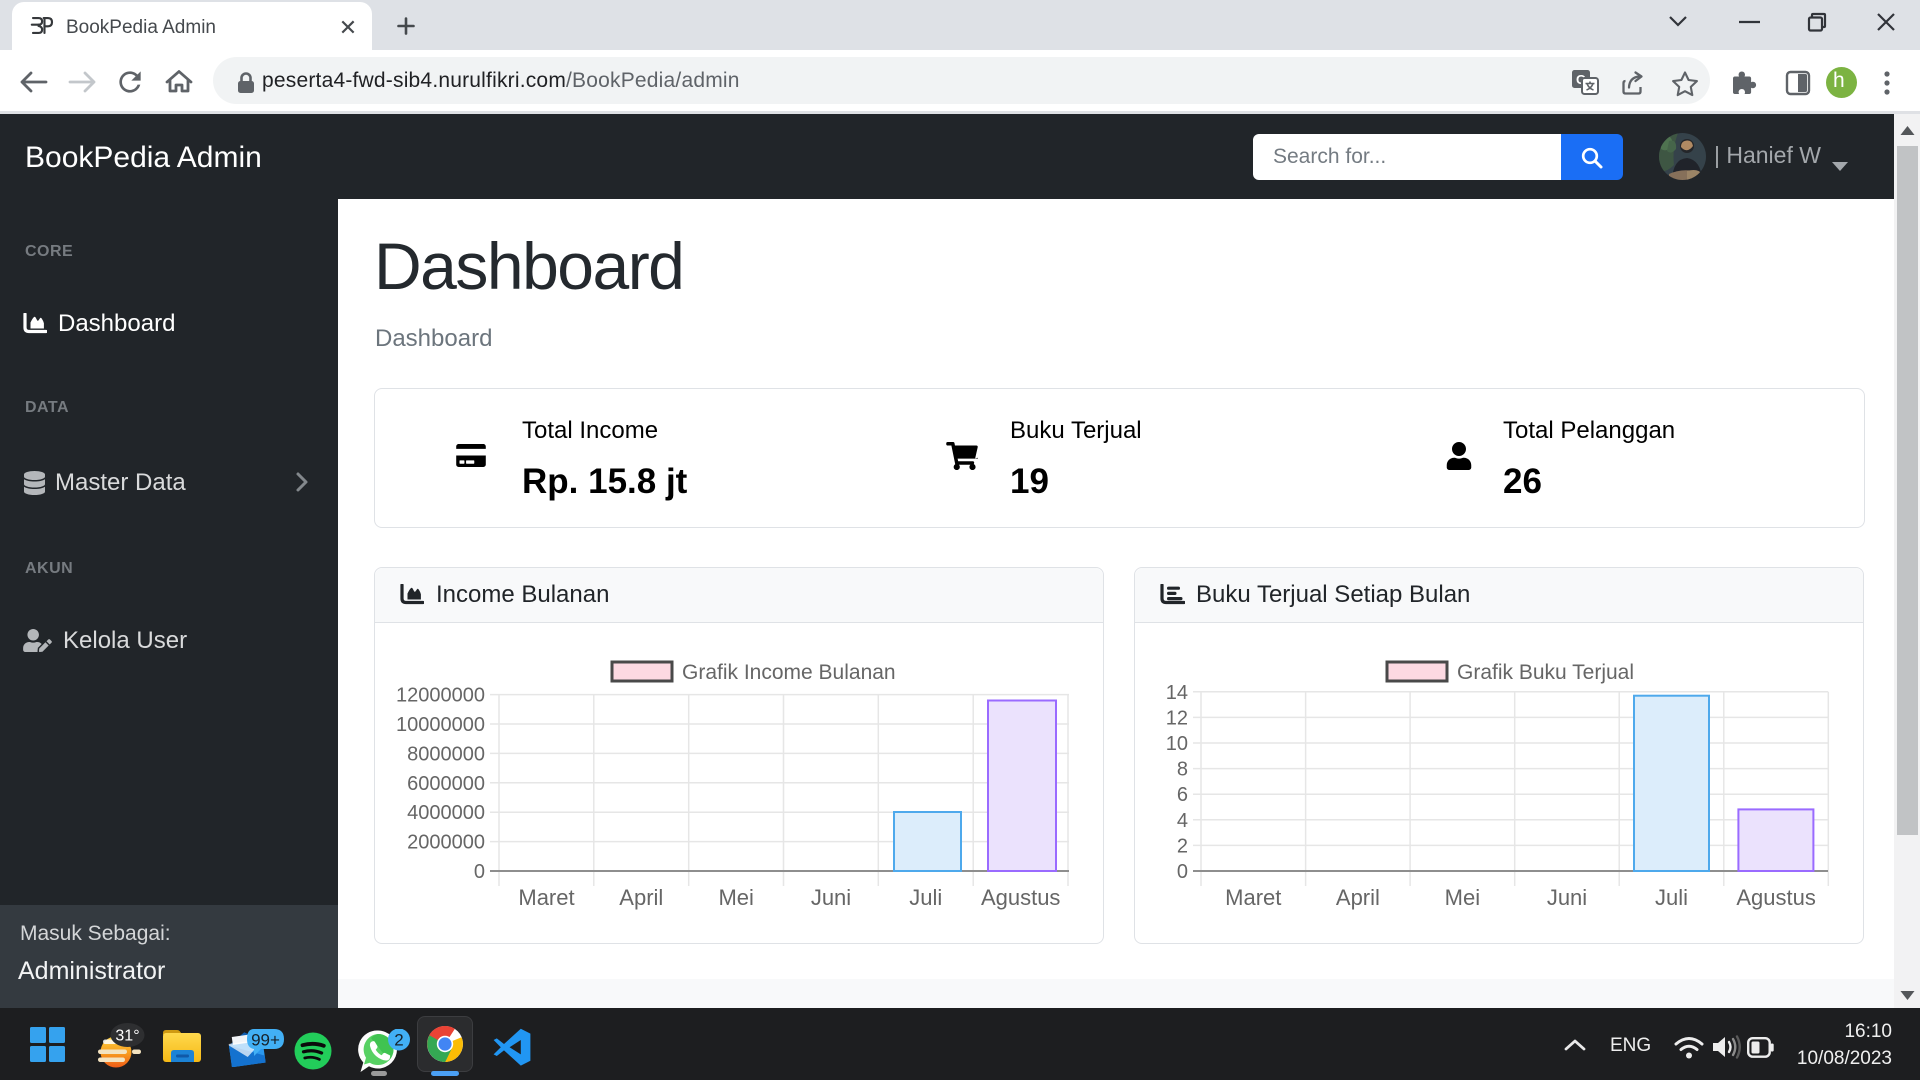  What do you see at coordinates (265, 1040) in the screenshot?
I see `svg-text: 99+` at bounding box center [265, 1040].